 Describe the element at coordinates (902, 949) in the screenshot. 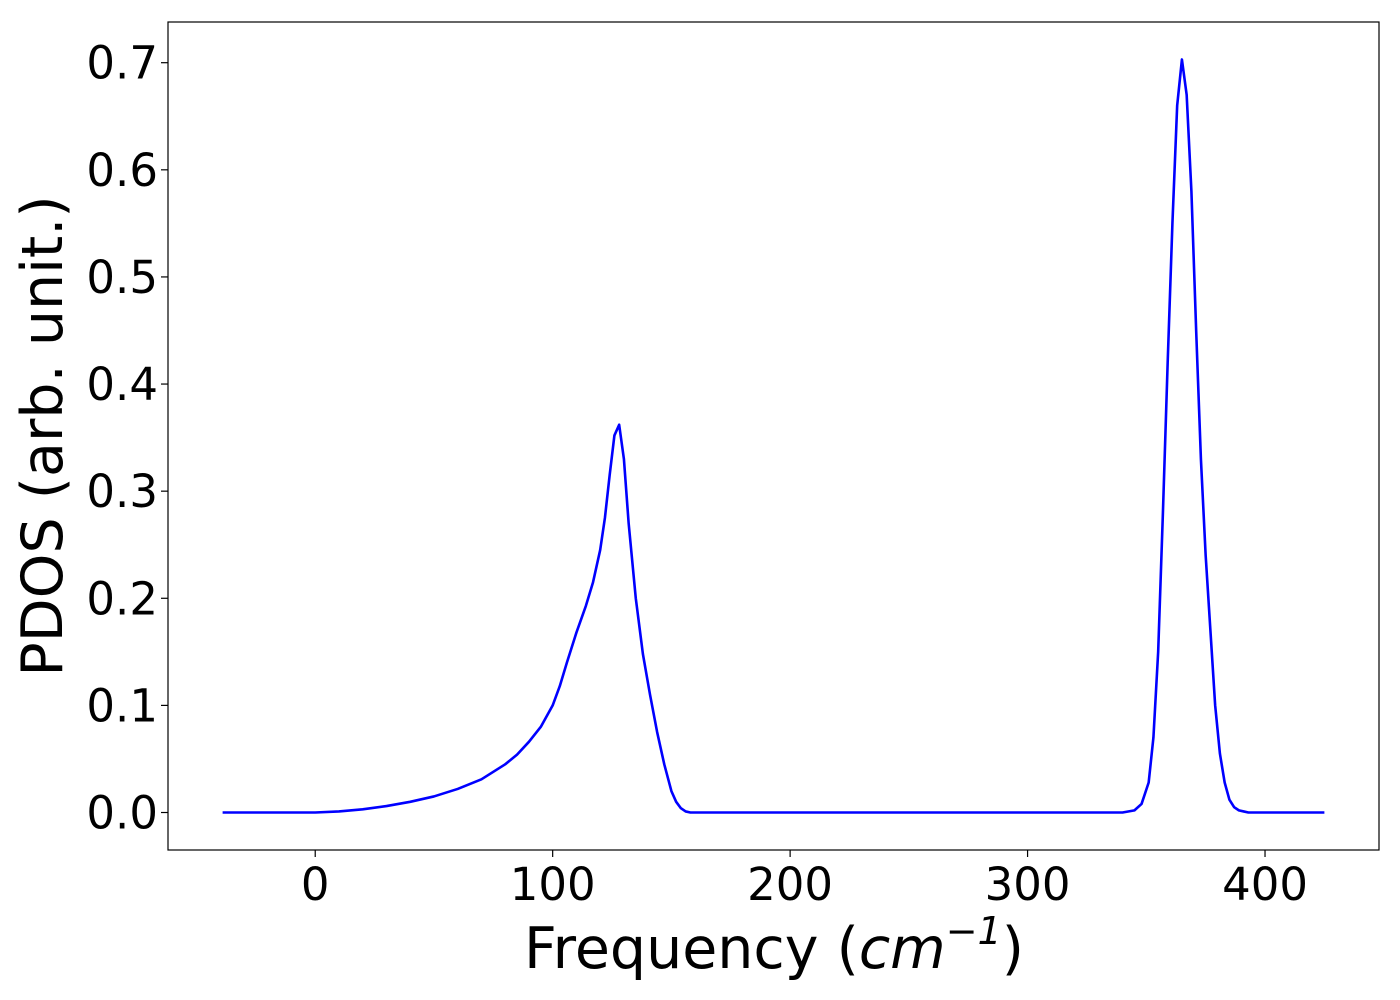

I see `x-axis-label-unit: cm` at that location.